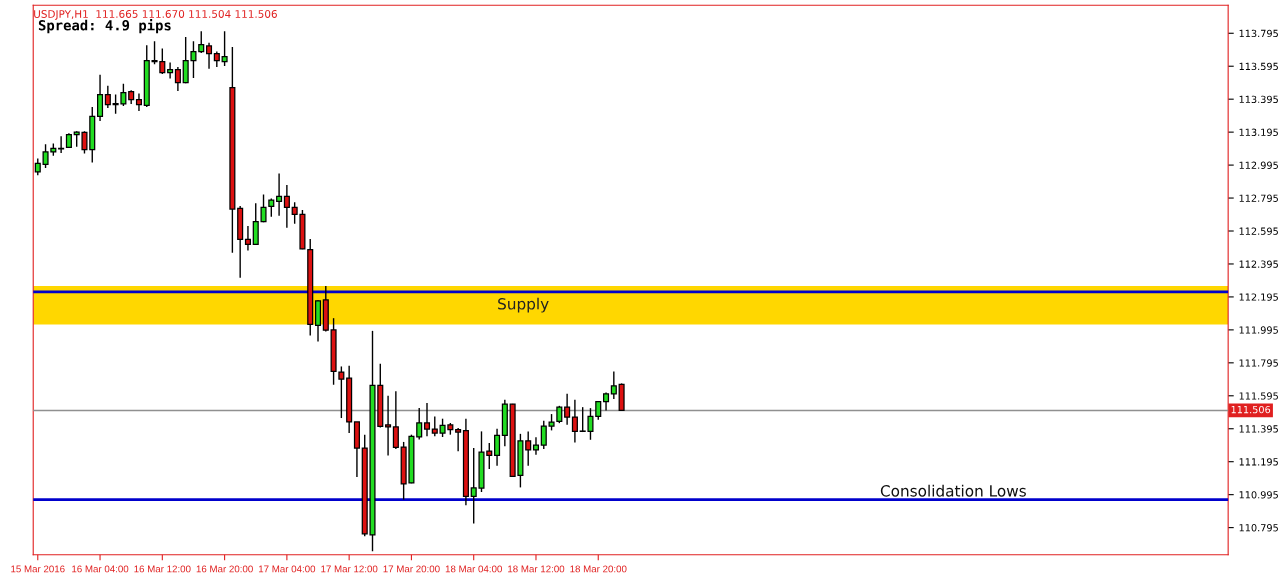 This screenshot has height=584, width=1278. I want to click on y-tick-label: 111.195, so click(1258, 462).